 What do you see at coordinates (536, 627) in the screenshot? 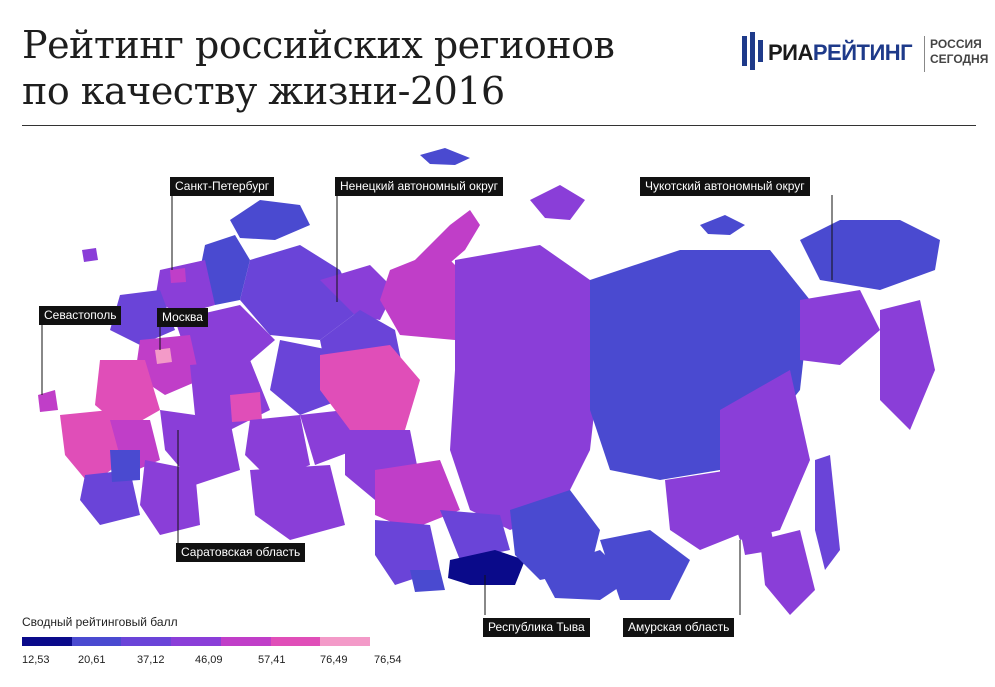
I see `callout-tuva: Республика Тыва` at bounding box center [536, 627].